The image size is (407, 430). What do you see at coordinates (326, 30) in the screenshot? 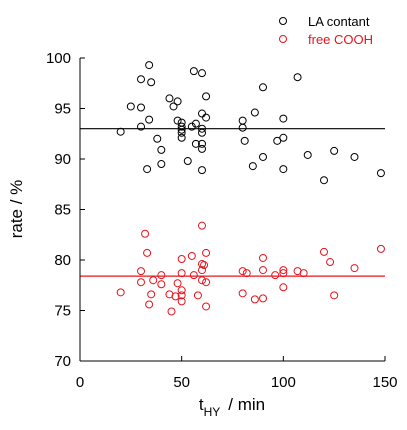
I see `legend: LA contant free COOH` at bounding box center [326, 30].